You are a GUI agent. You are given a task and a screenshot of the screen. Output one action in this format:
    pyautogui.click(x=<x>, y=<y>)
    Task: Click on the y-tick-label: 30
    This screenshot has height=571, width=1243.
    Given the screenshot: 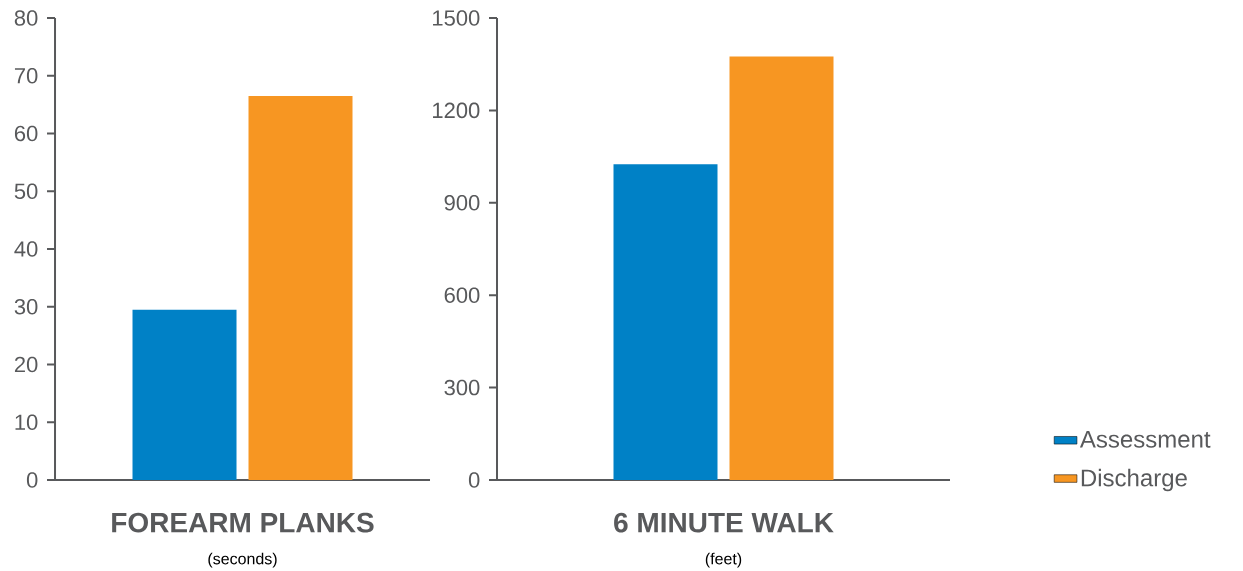 What is the action you would take?
    pyautogui.click(x=26, y=306)
    